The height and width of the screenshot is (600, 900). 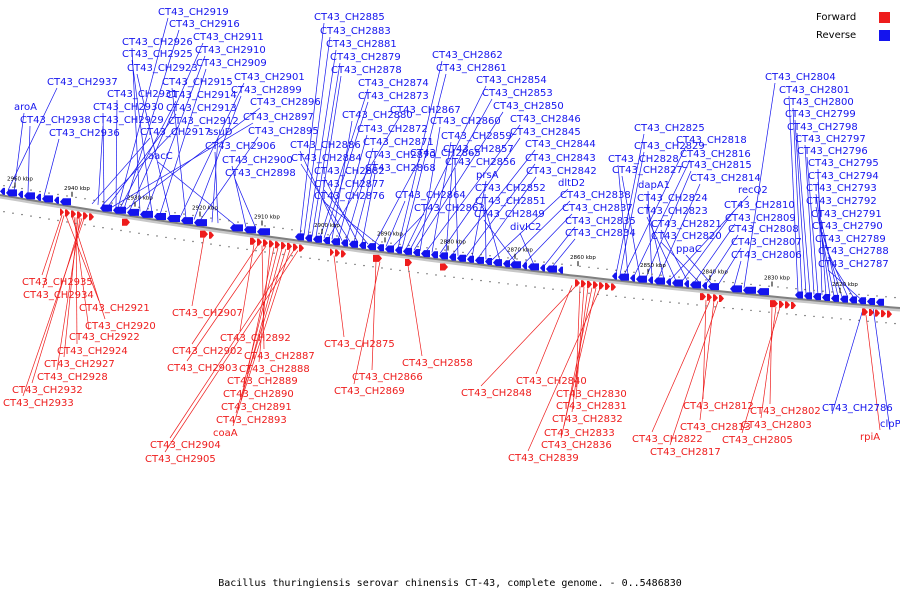 I want to click on forward-gene-label: rpiA, so click(x=870, y=437).